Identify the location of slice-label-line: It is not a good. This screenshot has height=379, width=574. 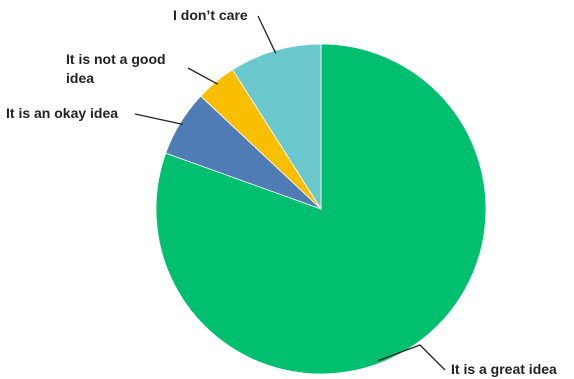
(116, 59).